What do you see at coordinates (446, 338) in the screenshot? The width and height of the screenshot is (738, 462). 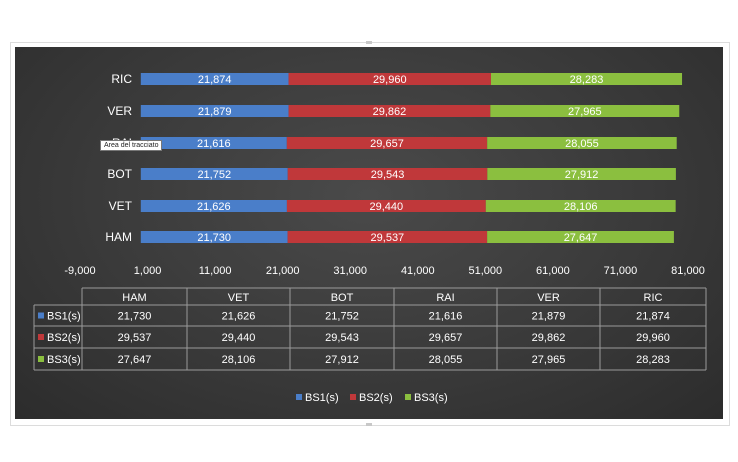 I see `table-cell: 29,657` at bounding box center [446, 338].